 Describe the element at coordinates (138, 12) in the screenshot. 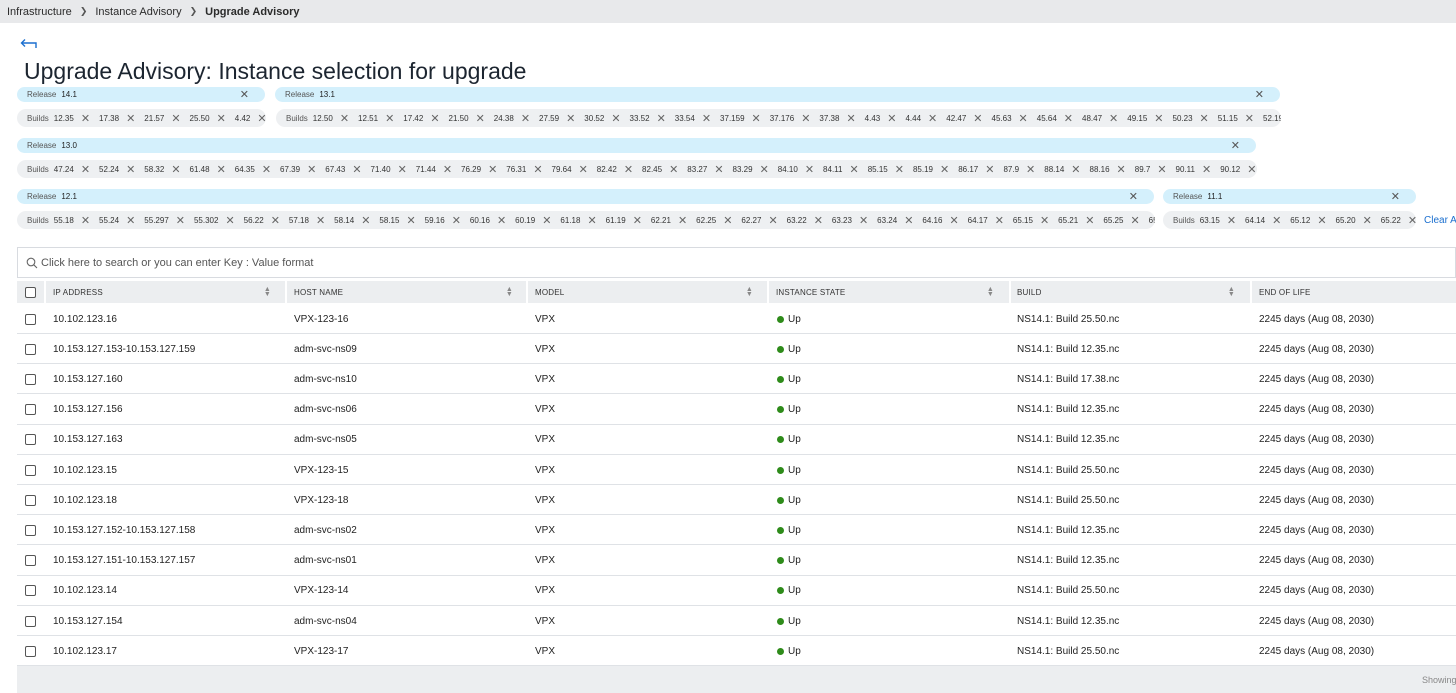

I see `breadcrumb-instance-advisory: Instance Advisory` at that location.